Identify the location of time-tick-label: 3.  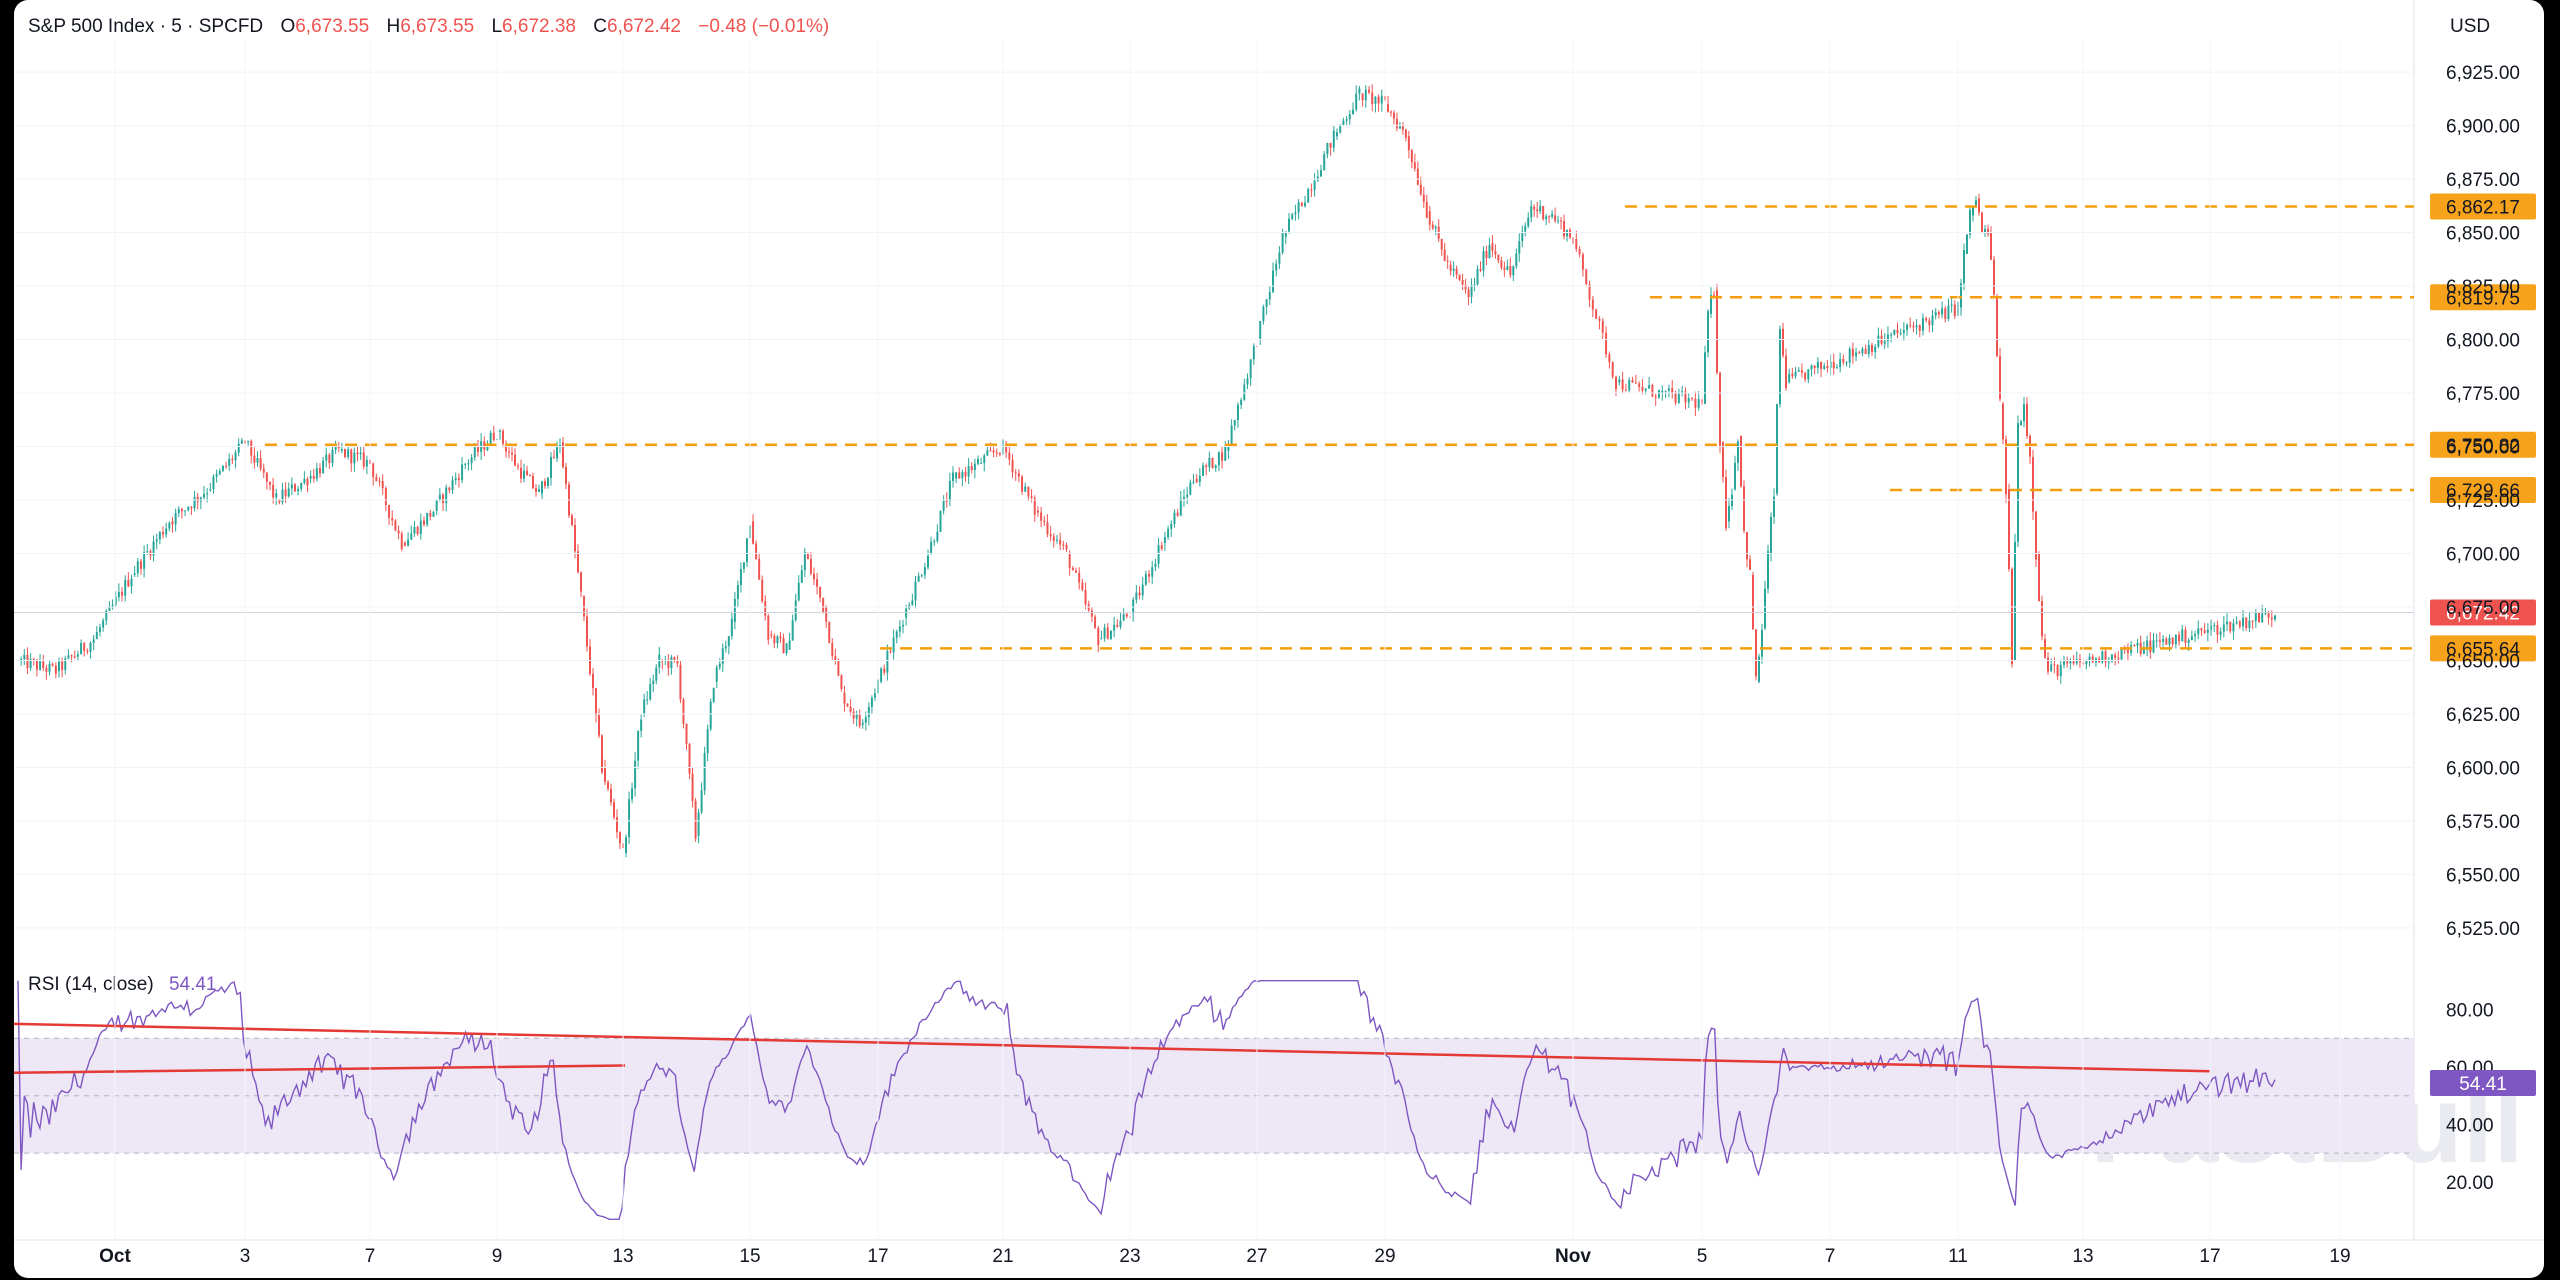
(245, 1256).